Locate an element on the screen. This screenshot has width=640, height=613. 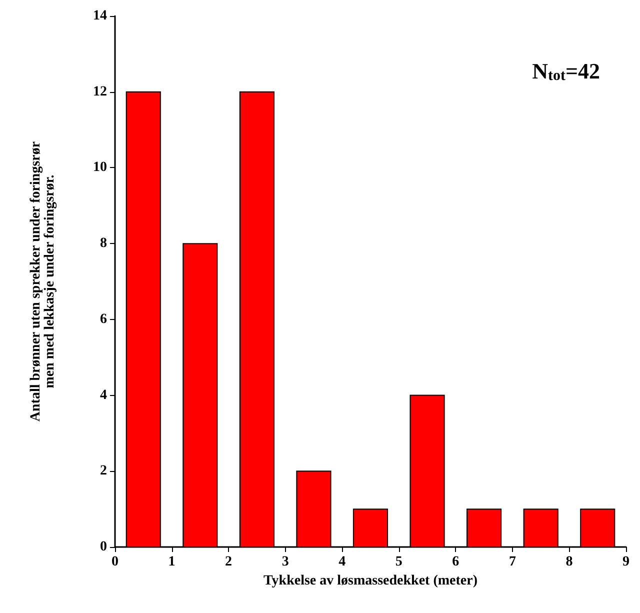
x-tick-label: 5 is located at coordinates (398, 562).